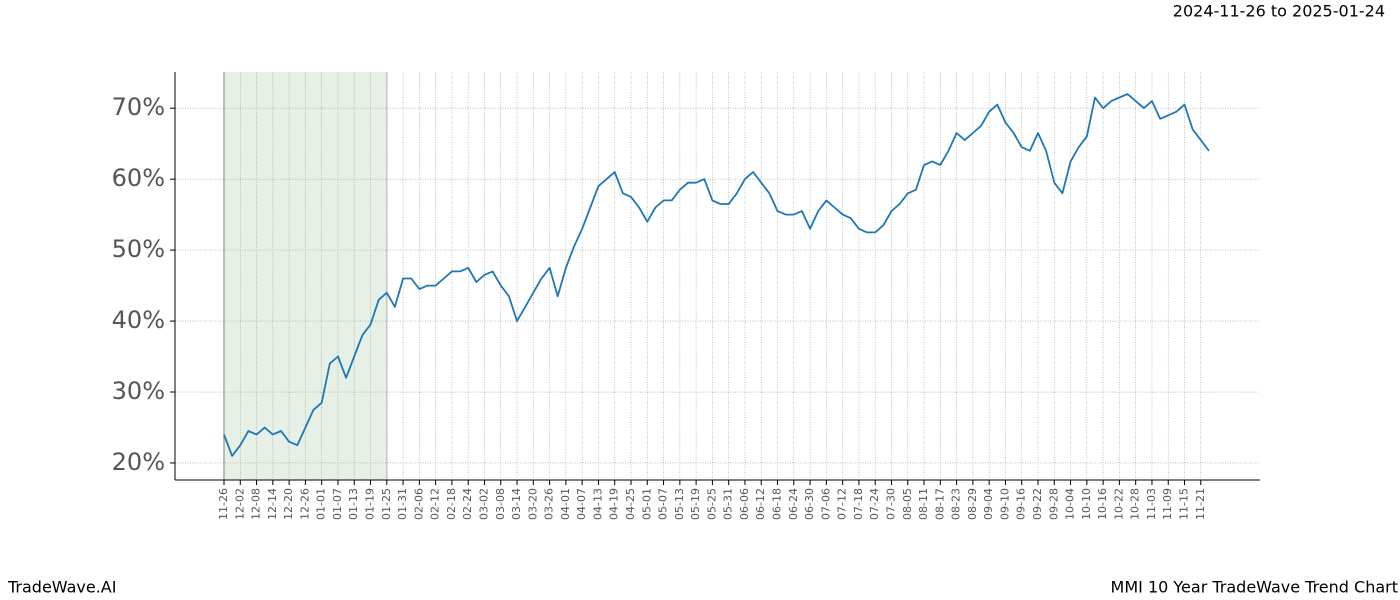 The width and height of the screenshot is (1400, 600). I want to click on x-tick-label: 10-04, so click(1070, 504).